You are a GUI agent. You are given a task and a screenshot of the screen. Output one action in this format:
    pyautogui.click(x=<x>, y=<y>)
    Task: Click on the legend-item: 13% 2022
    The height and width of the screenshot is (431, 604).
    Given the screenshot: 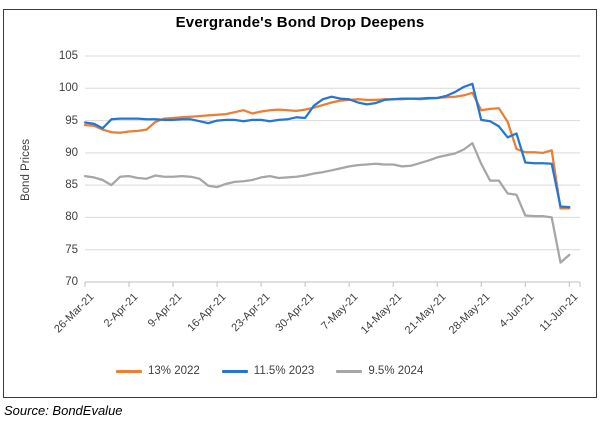 What is the action you would take?
    pyautogui.click(x=158, y=371)
    